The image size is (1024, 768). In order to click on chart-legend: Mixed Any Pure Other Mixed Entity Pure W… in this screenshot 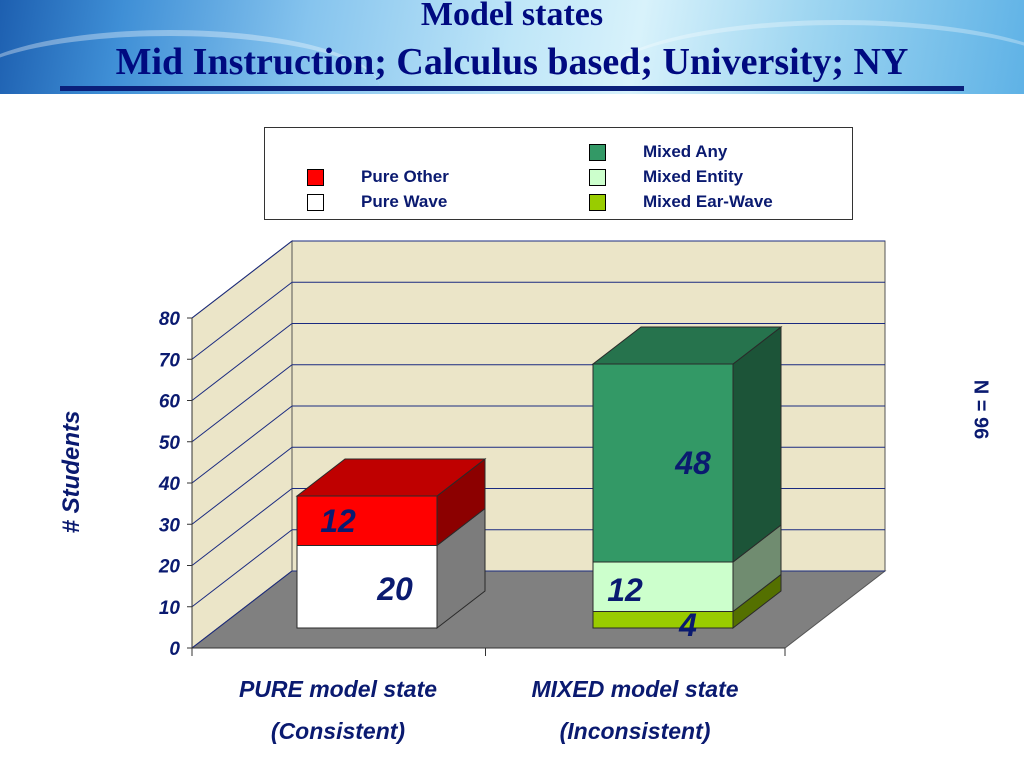, I will do `click(558, 173)`.